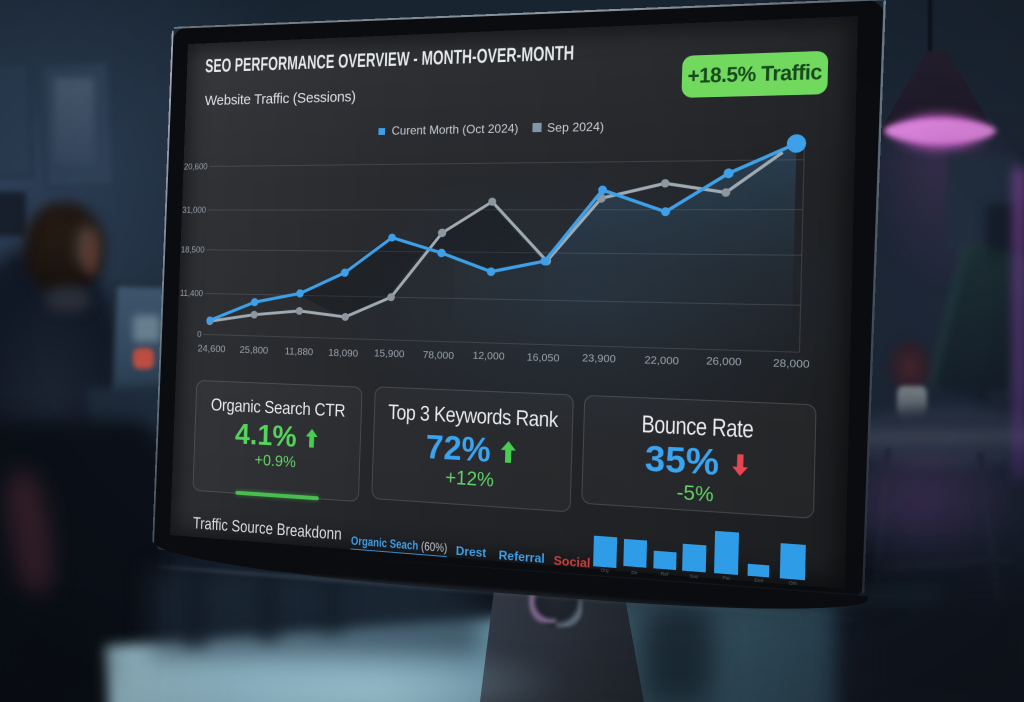 The width and height of the screenshot is (1024, 702). What do you see at coordinates (192, 293) in the screenshot?
I see `svg-text: 11,400` at bounding box center [192, 293].